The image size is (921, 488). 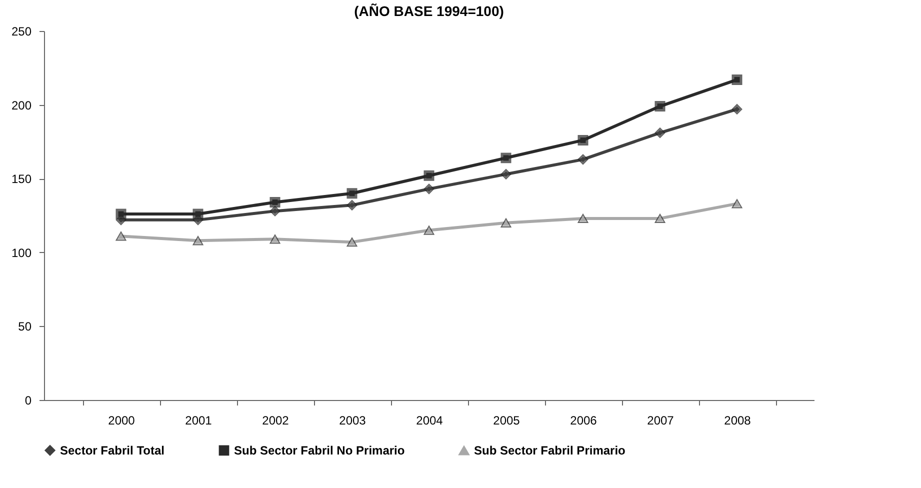 What do you see at coordinates (28, 401) in the screenshot?
I see `y-tick-label: 0` at bounding box center [28, 401].